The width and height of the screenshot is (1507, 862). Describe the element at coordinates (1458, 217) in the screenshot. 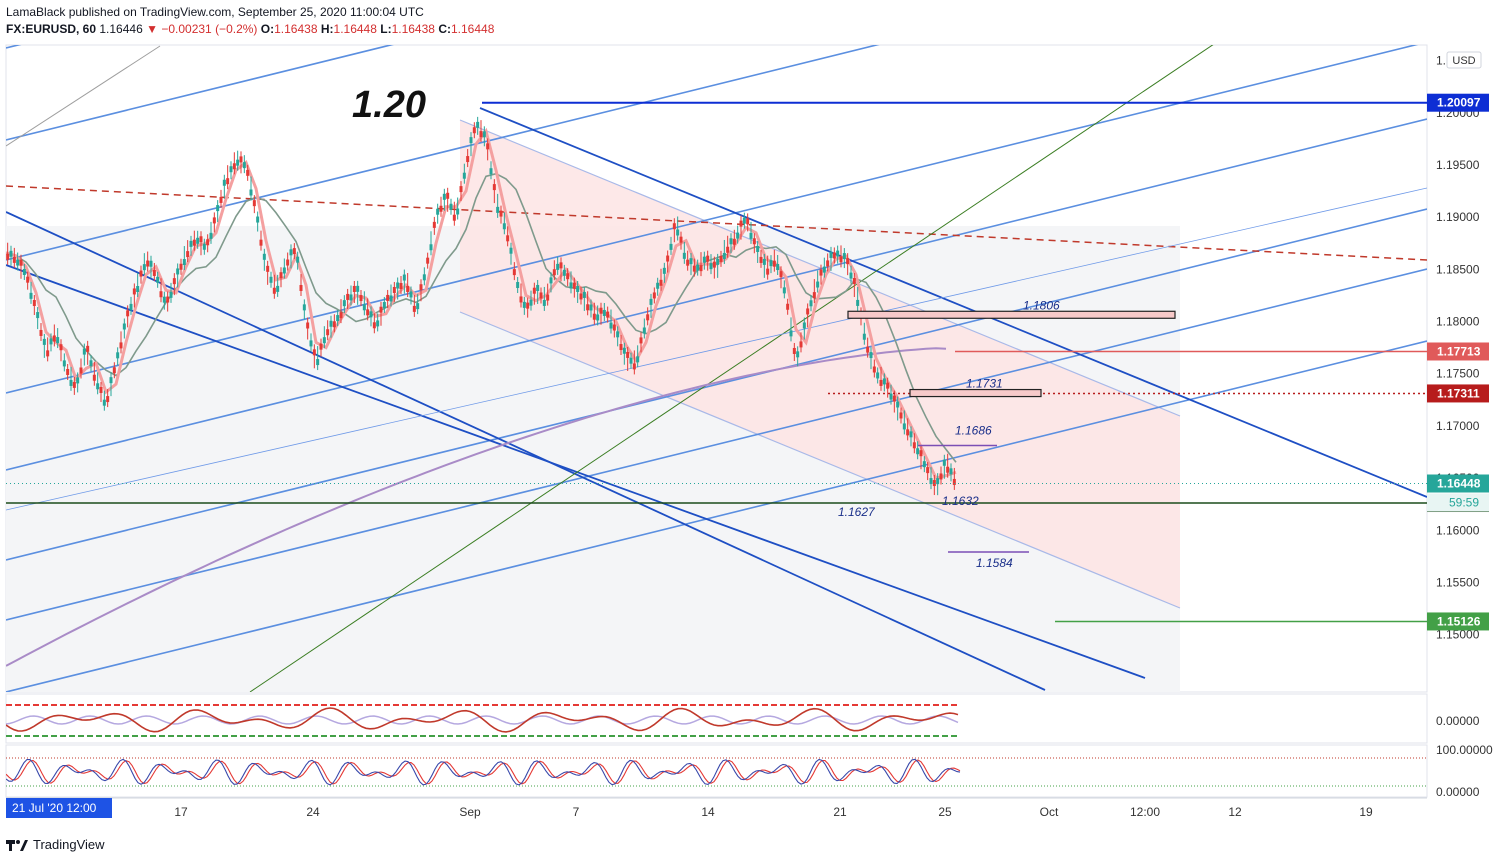

I see `price-tick: 1.19000` at that location.